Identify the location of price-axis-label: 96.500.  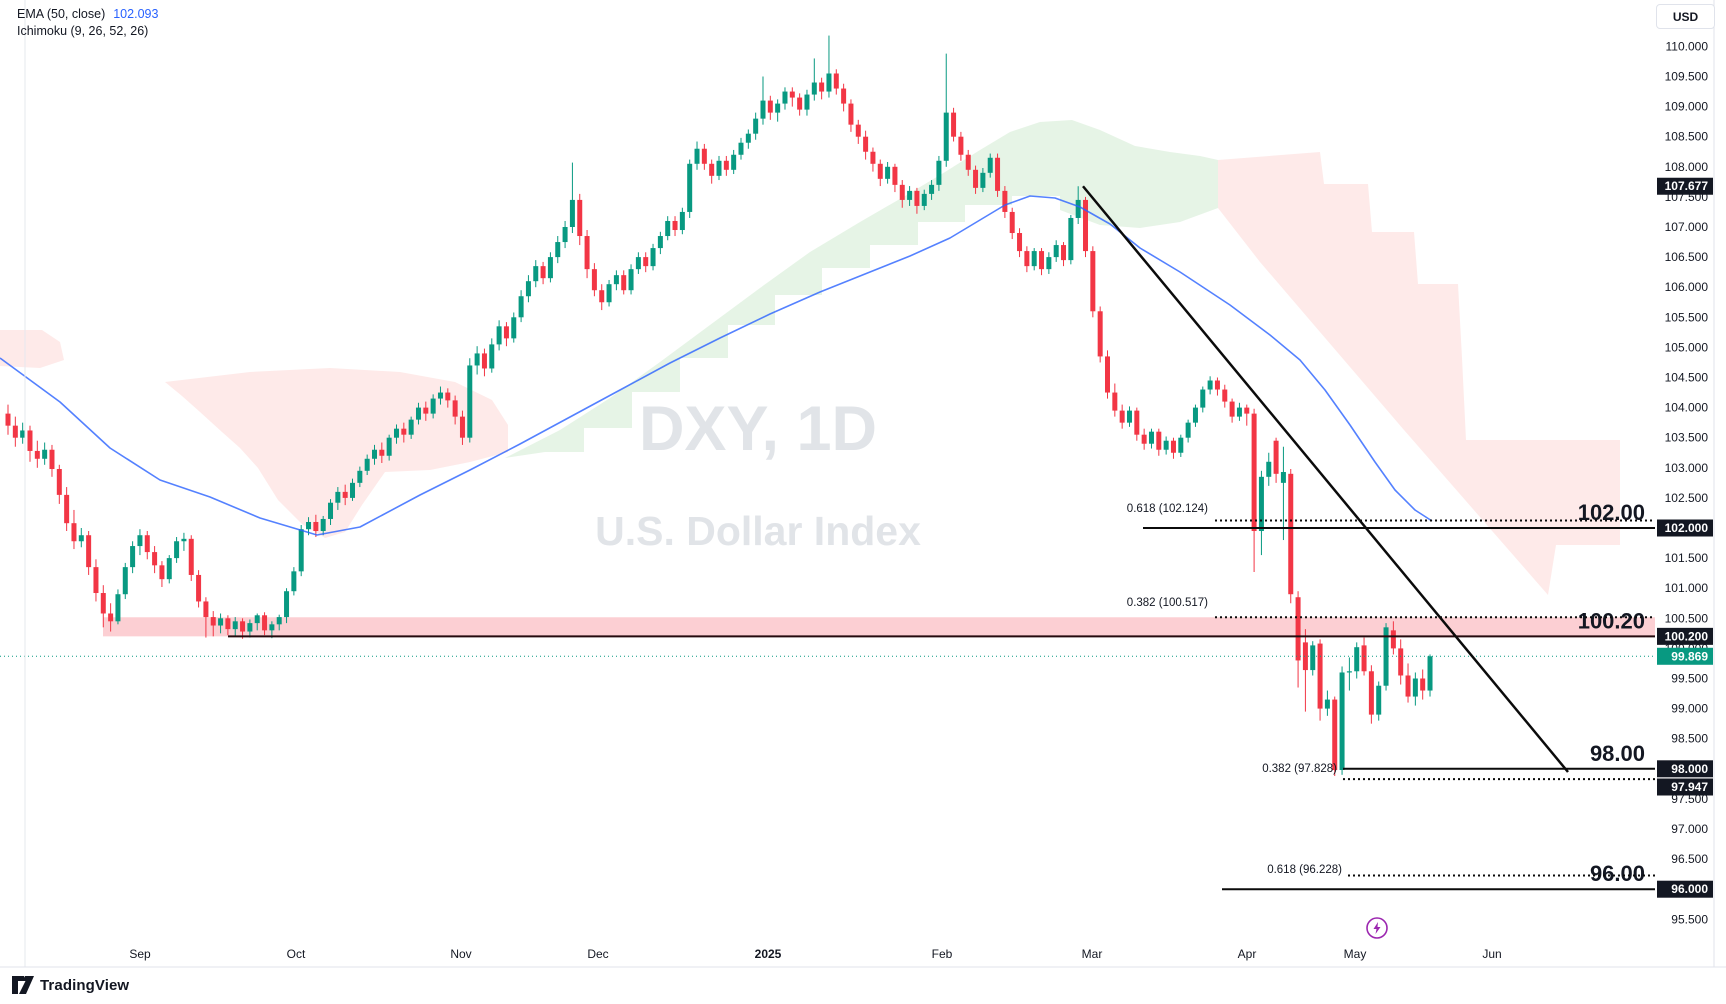
(1689, 859).